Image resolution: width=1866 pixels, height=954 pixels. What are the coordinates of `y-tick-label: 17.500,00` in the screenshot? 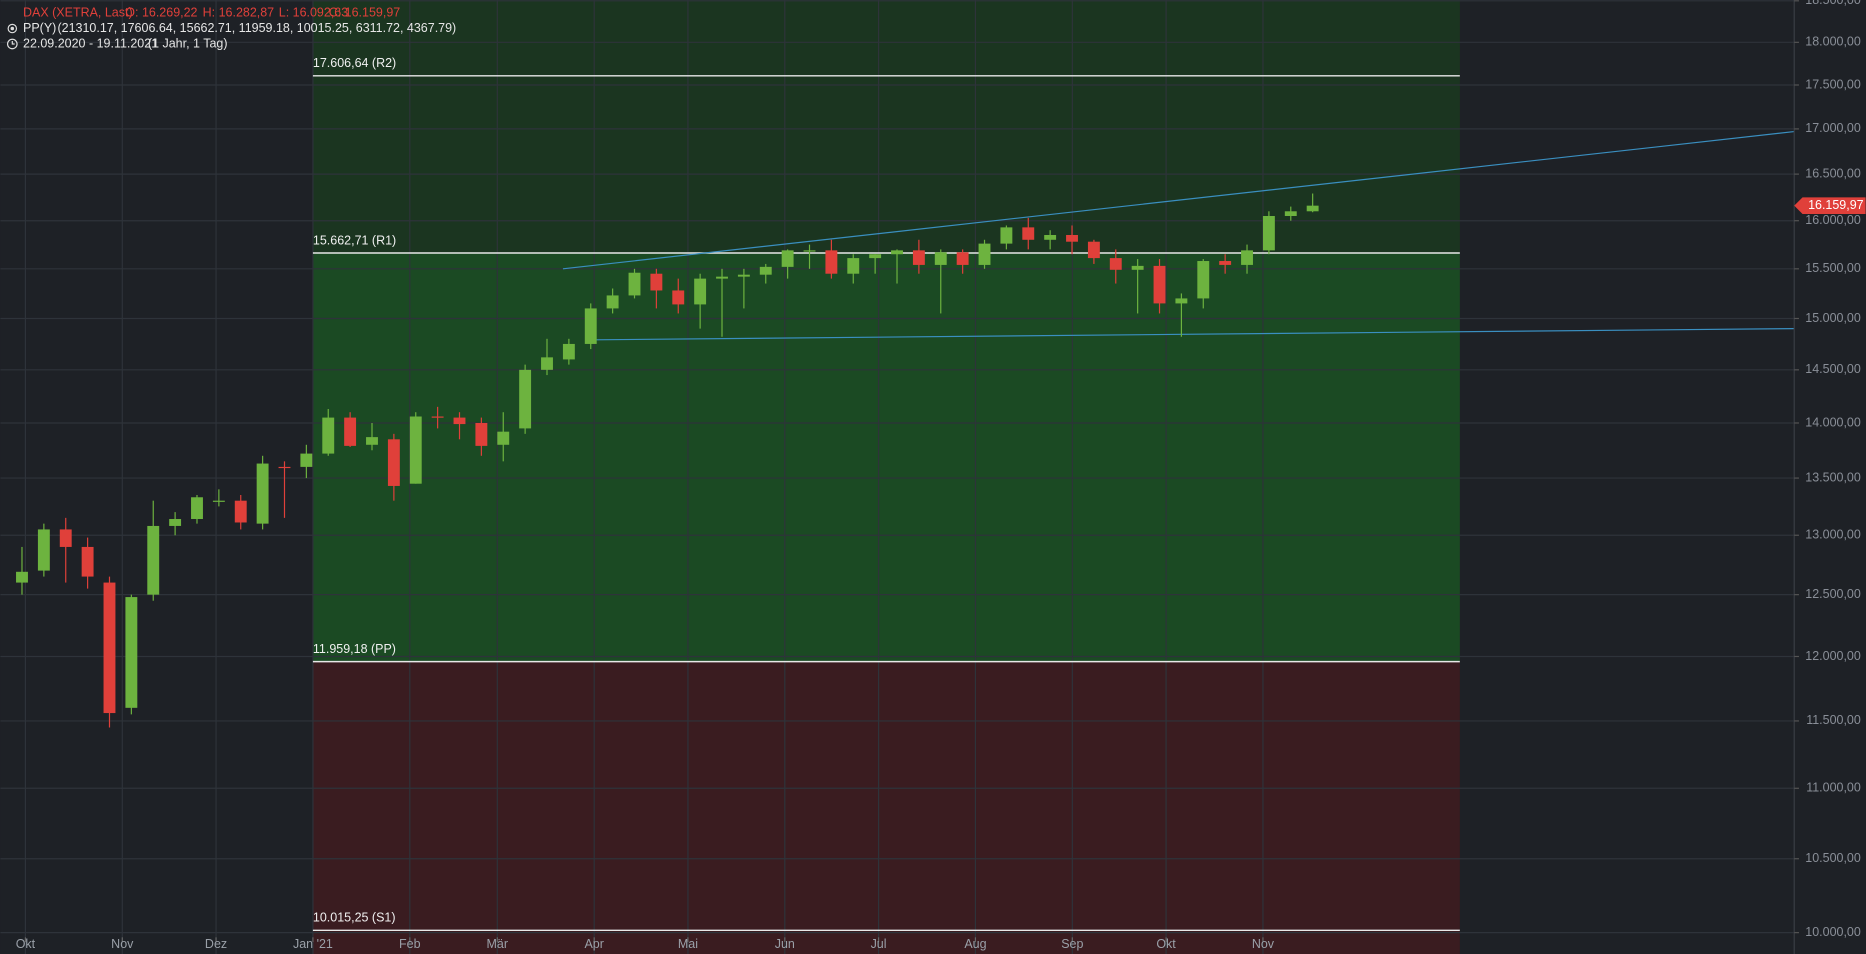 It's located at (1833, 84).